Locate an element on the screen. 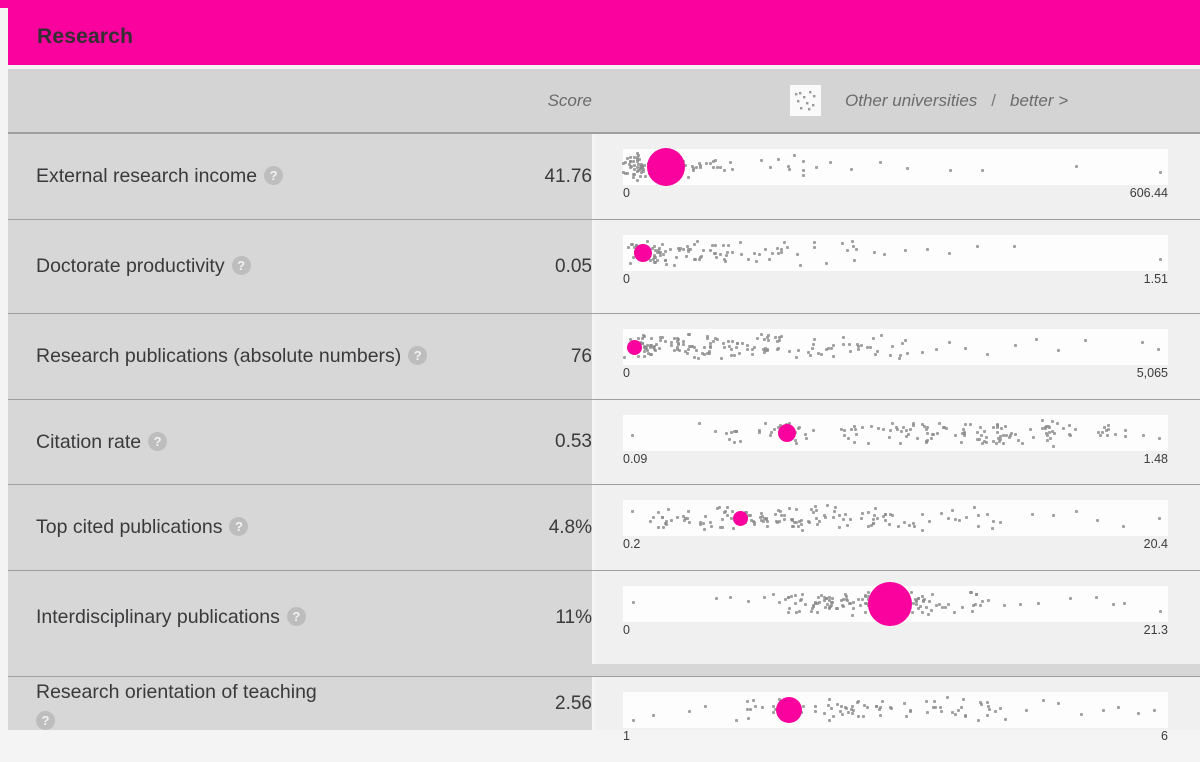 Image resolution: width=1200 pixels, height=762 pixels. axis-min-label: 0.09 is located at coordinates (635, 459).